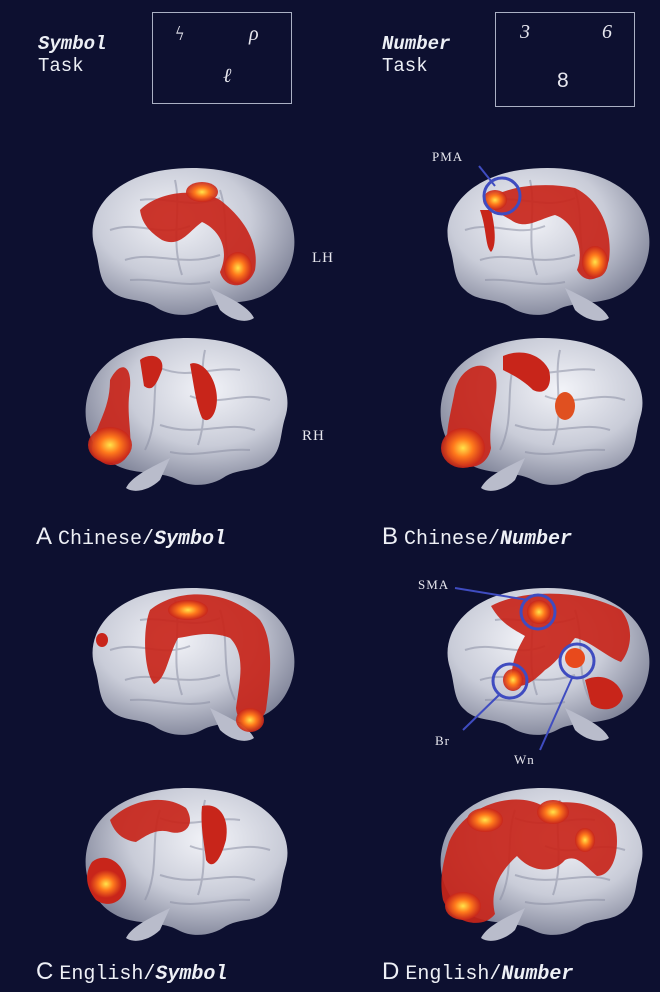  What do you see at coordinates (391, 971) in the screenshot?
I see `panel-letter-d: D` at bounding box center [391, 971].